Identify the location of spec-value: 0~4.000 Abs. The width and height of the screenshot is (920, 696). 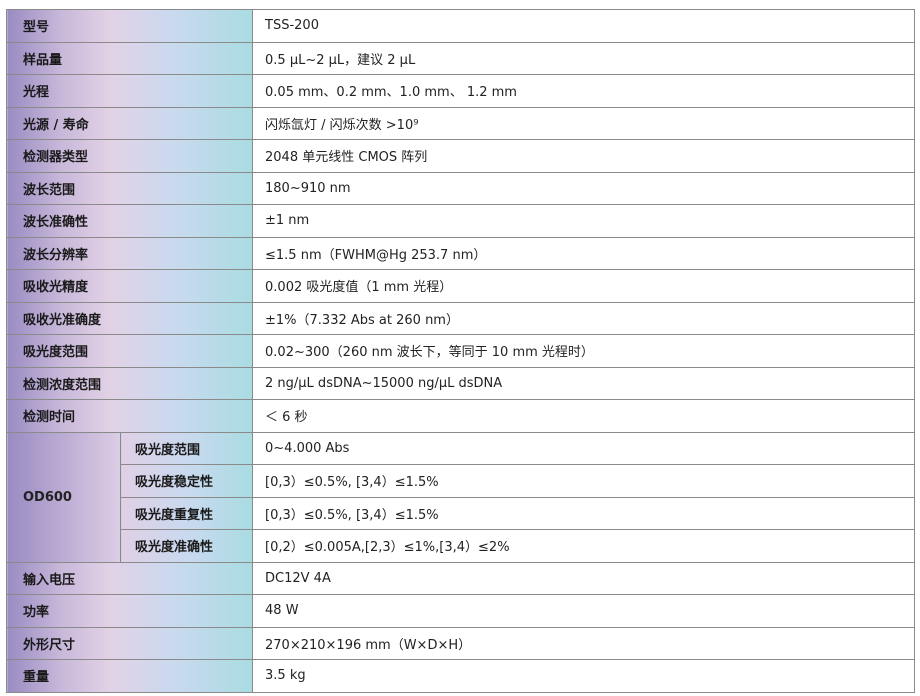
(583, 448).